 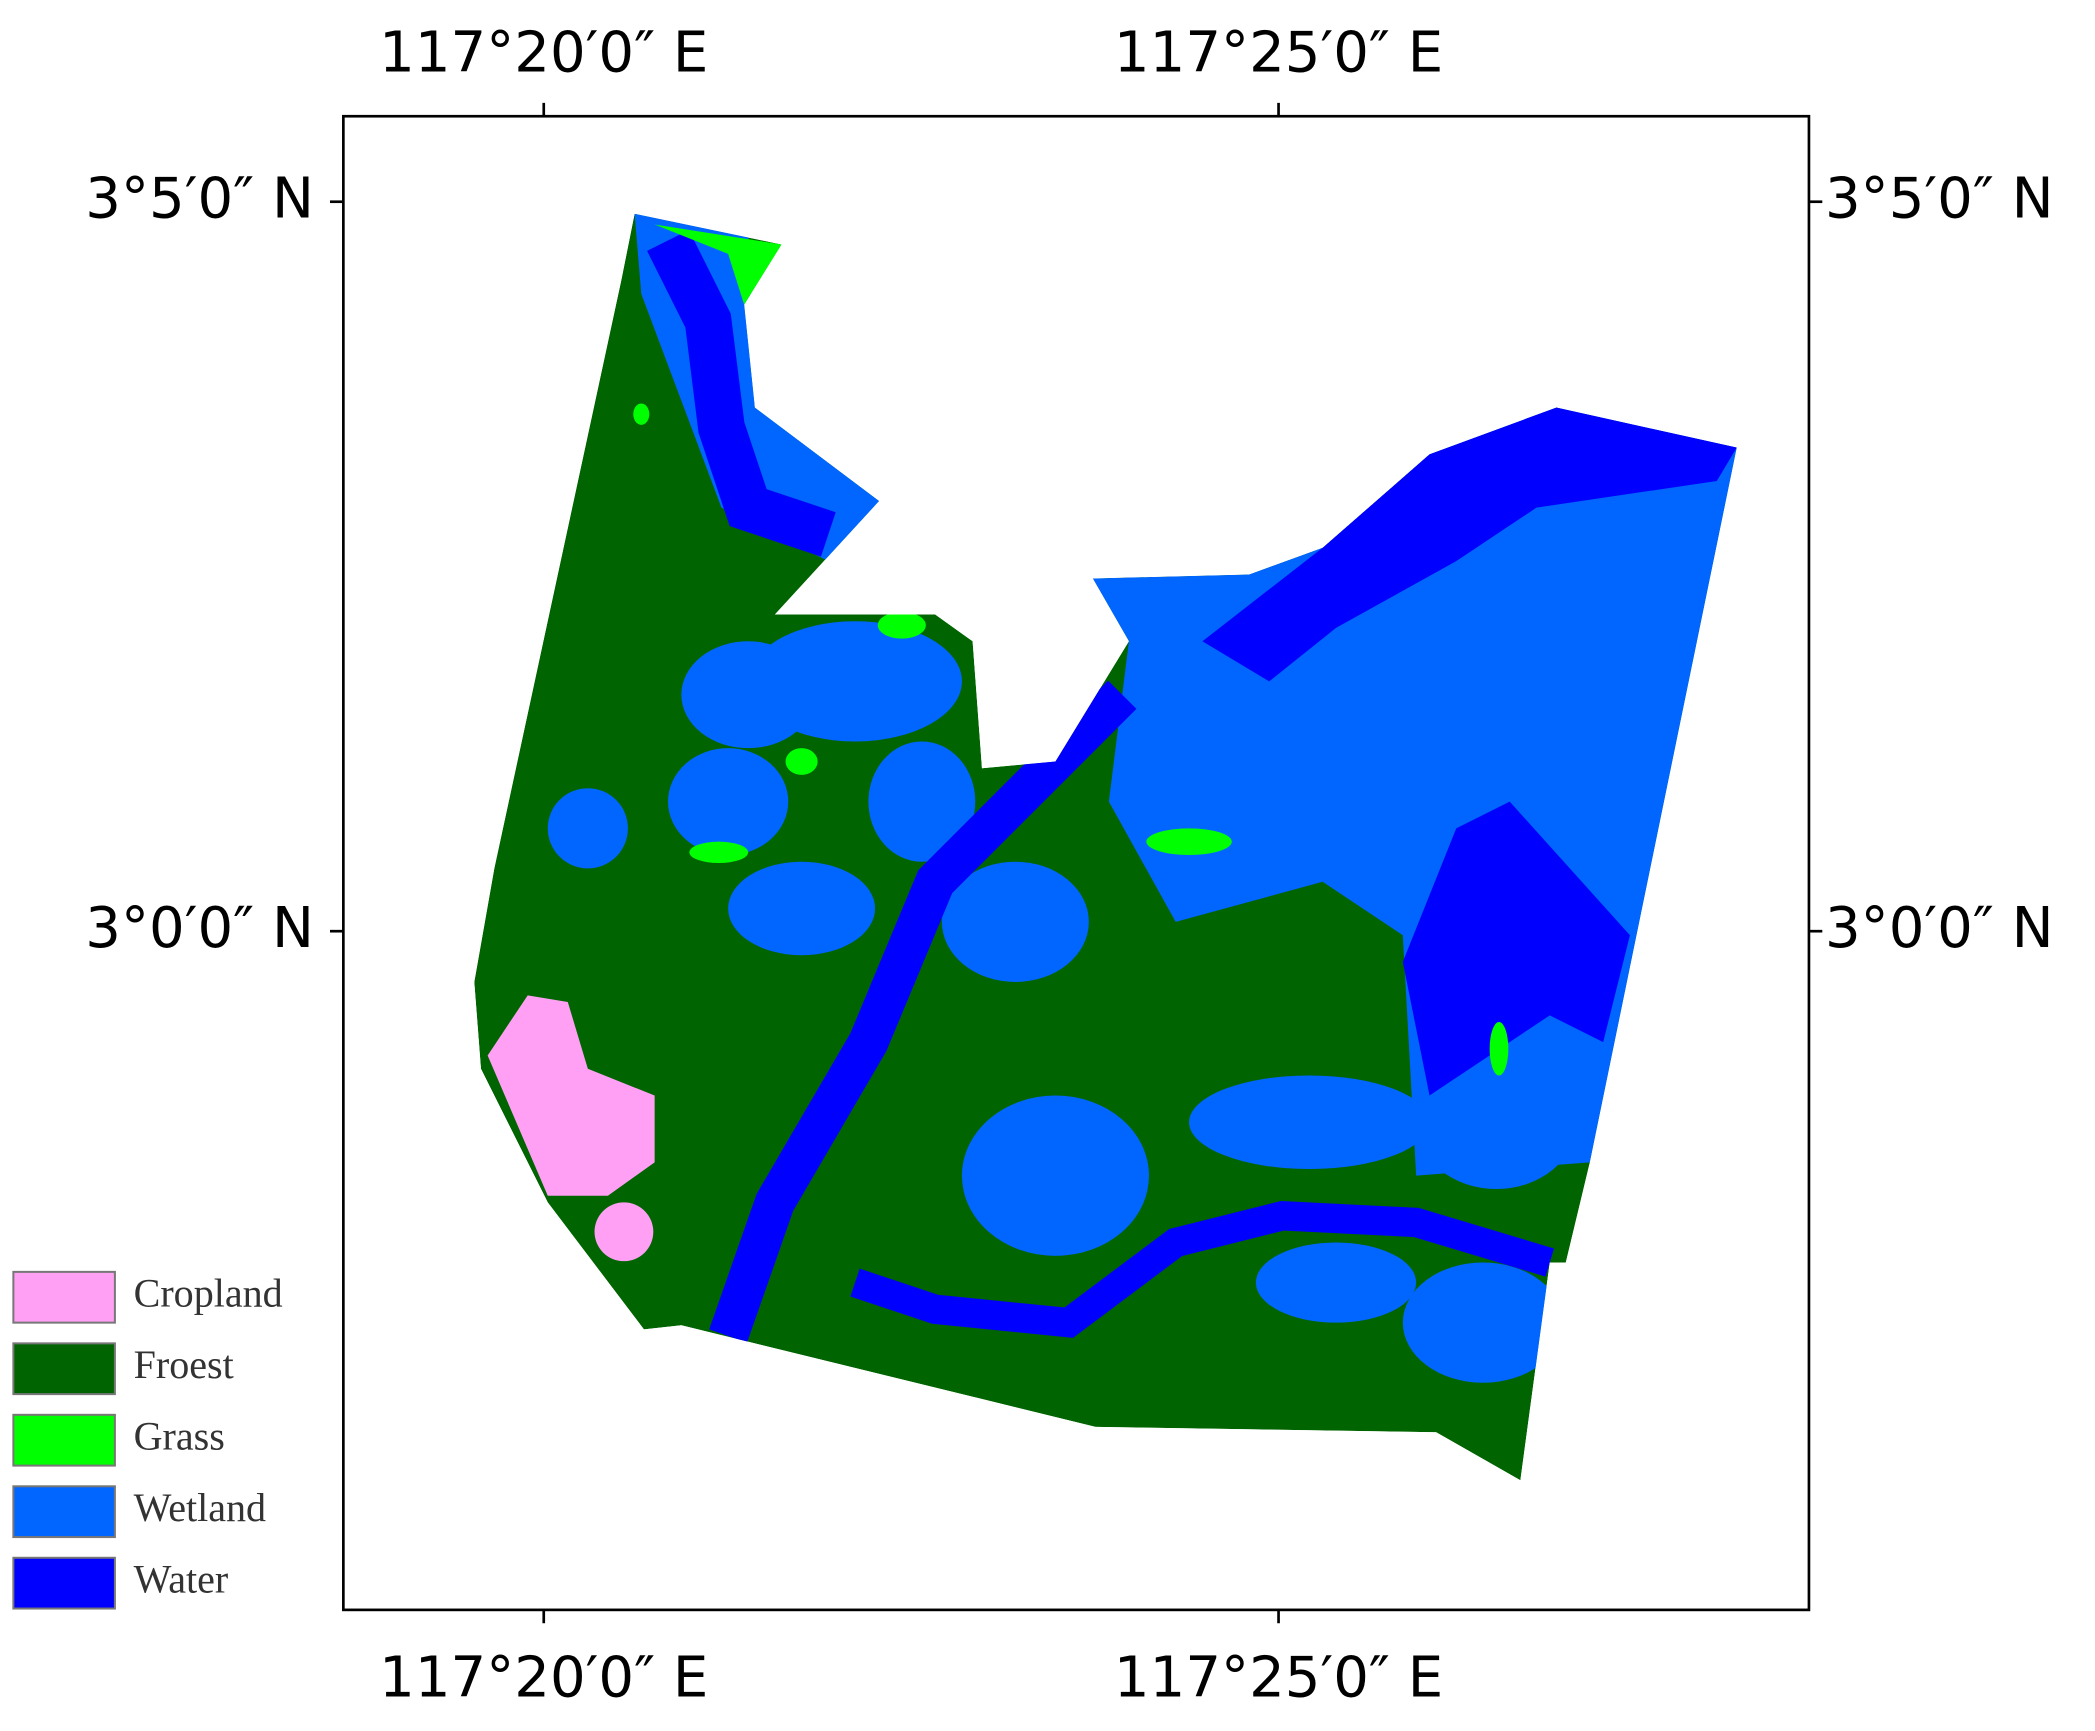 I want to click on legend-label: Froest, so click(x=184, y=1364).